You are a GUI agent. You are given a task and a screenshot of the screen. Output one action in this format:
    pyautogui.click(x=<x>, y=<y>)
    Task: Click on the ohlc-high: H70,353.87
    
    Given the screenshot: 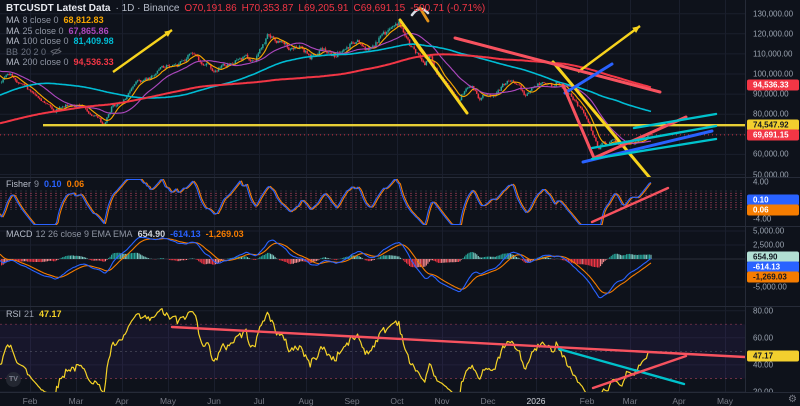 What is the action you would take?
    pyautogui.click(x=267, y=8)
    